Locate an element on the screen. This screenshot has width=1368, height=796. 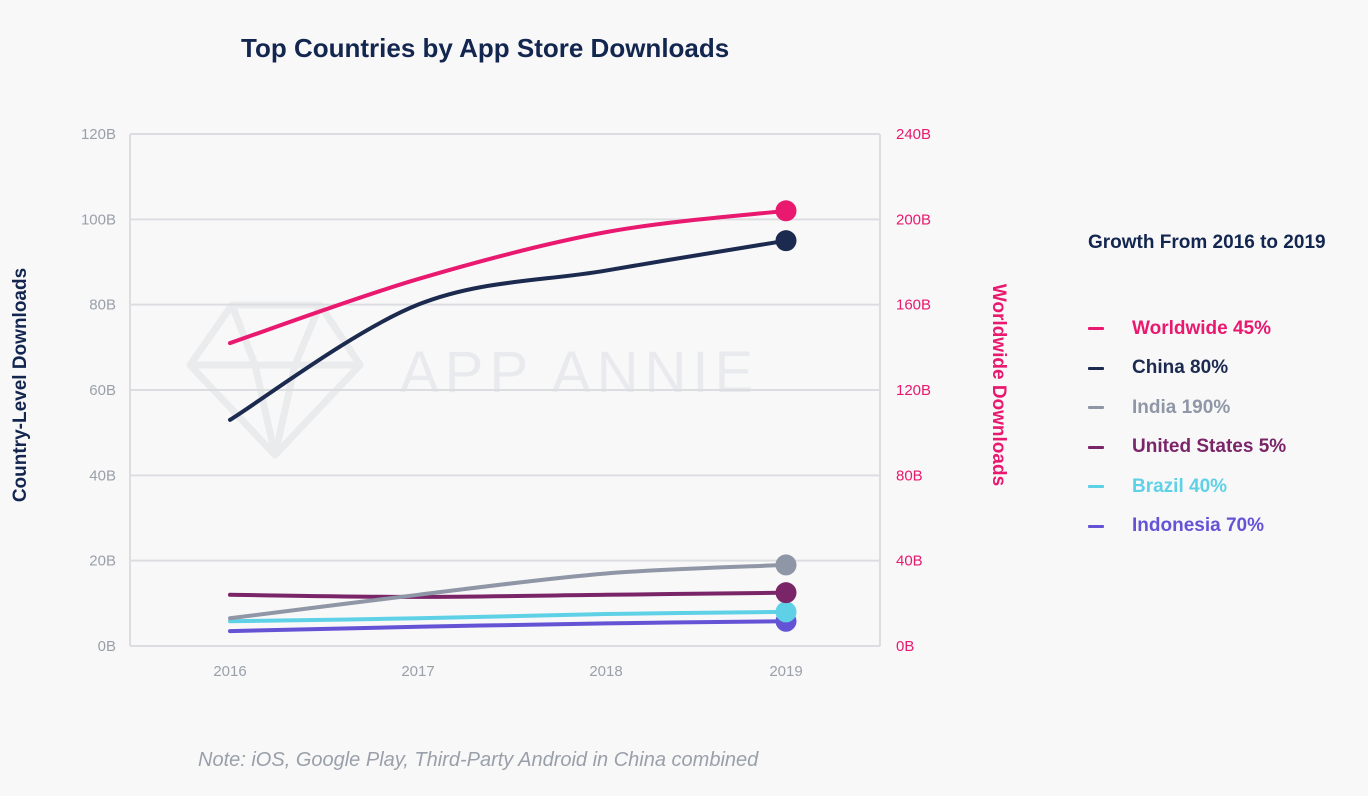
legend-item-worldwide: Worldwide 45% is located at coordinates (1225, 329).